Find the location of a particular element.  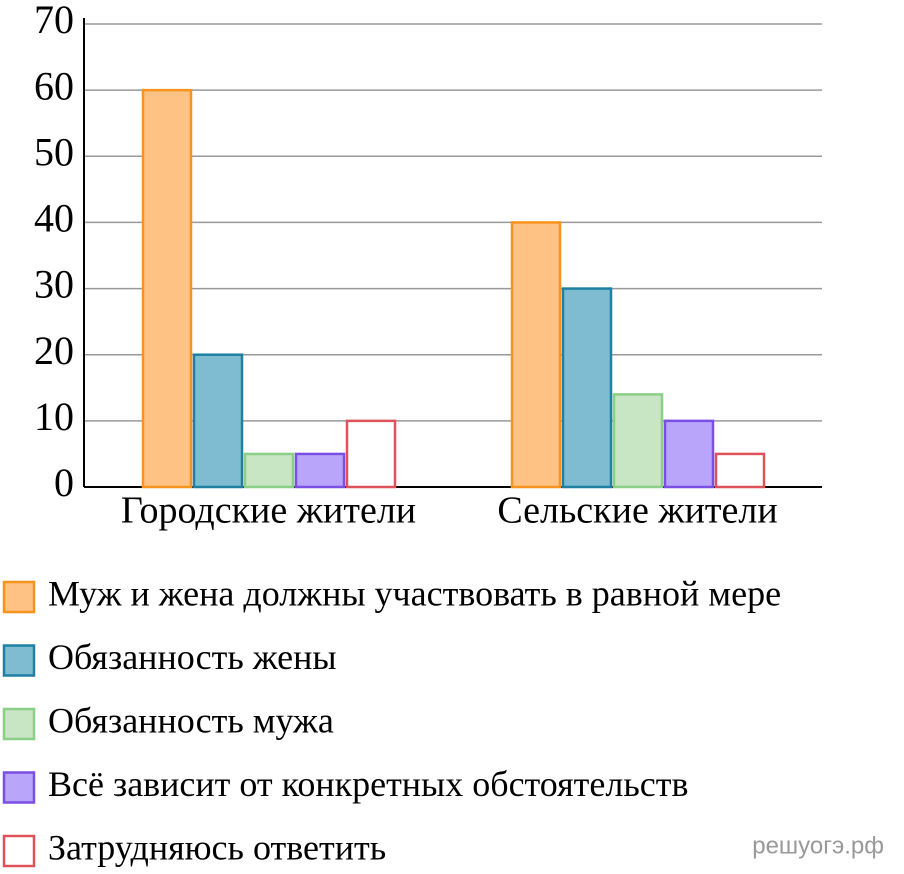

y-tick-label: 70 is located at coordinates (54, 21).